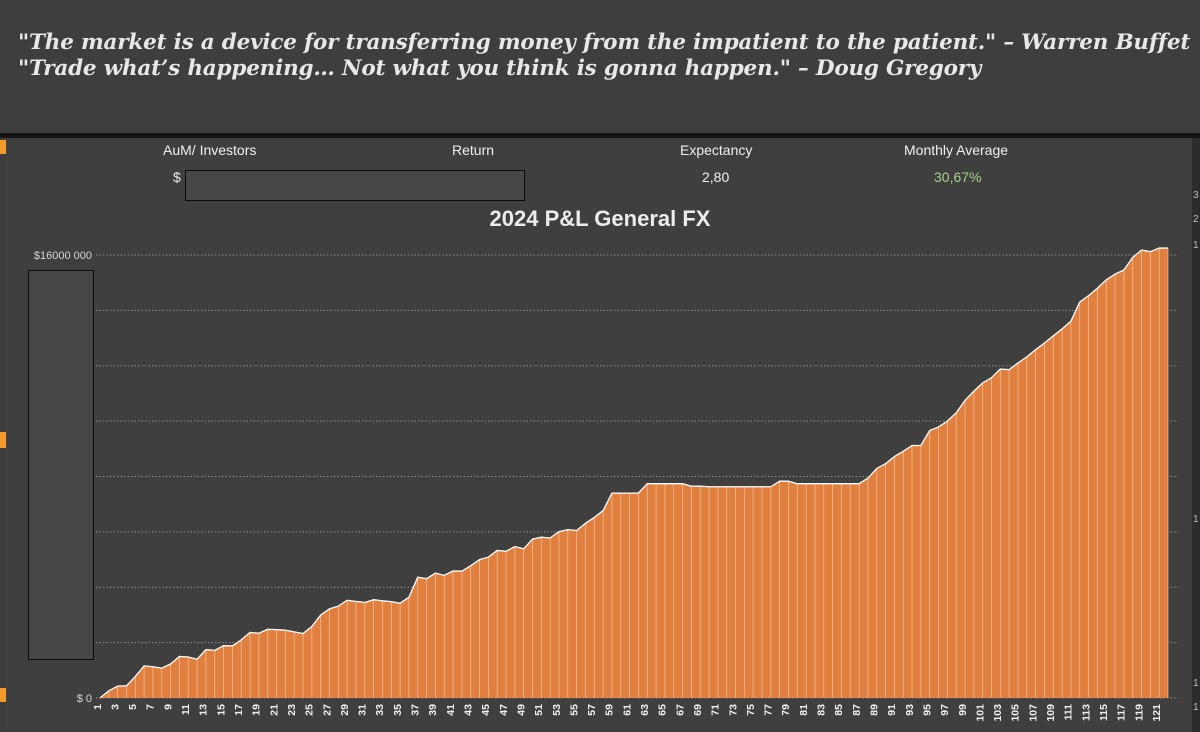  Describe the element at coordinates (1196, 219) in the screenshot. I see `right-edge-mark: 2` at that location.